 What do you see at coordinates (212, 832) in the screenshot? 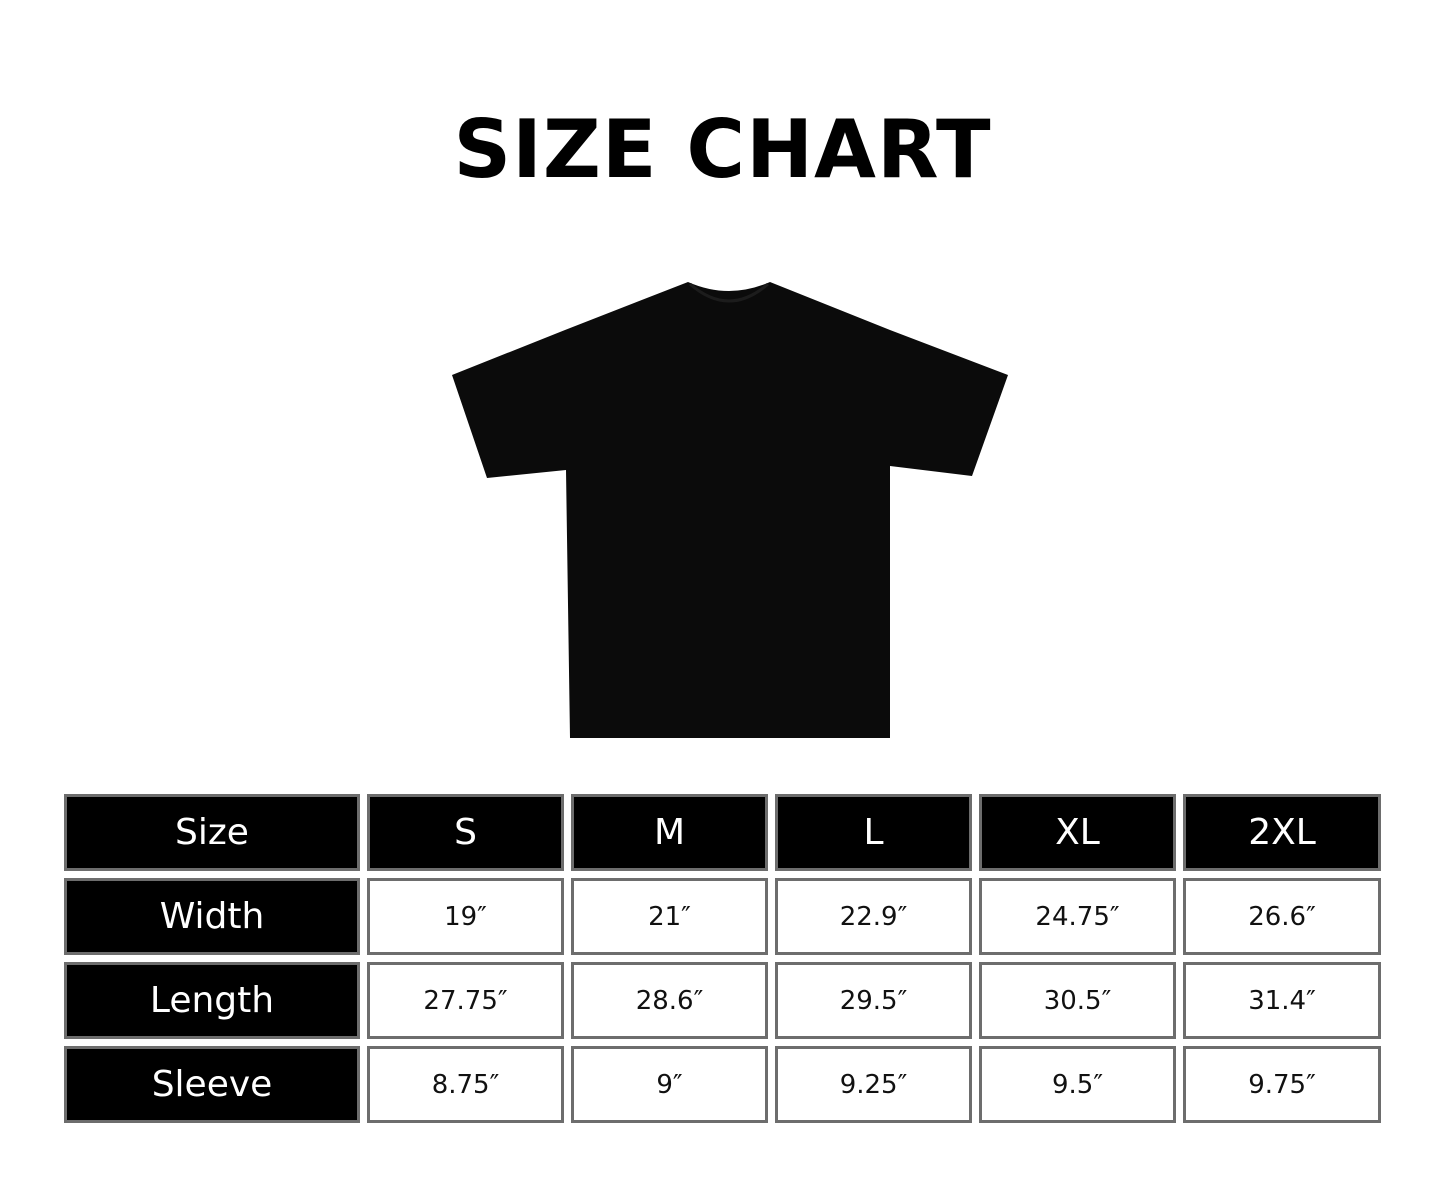
I see `header-cell-size: Size` at bounding box center [212, 832].